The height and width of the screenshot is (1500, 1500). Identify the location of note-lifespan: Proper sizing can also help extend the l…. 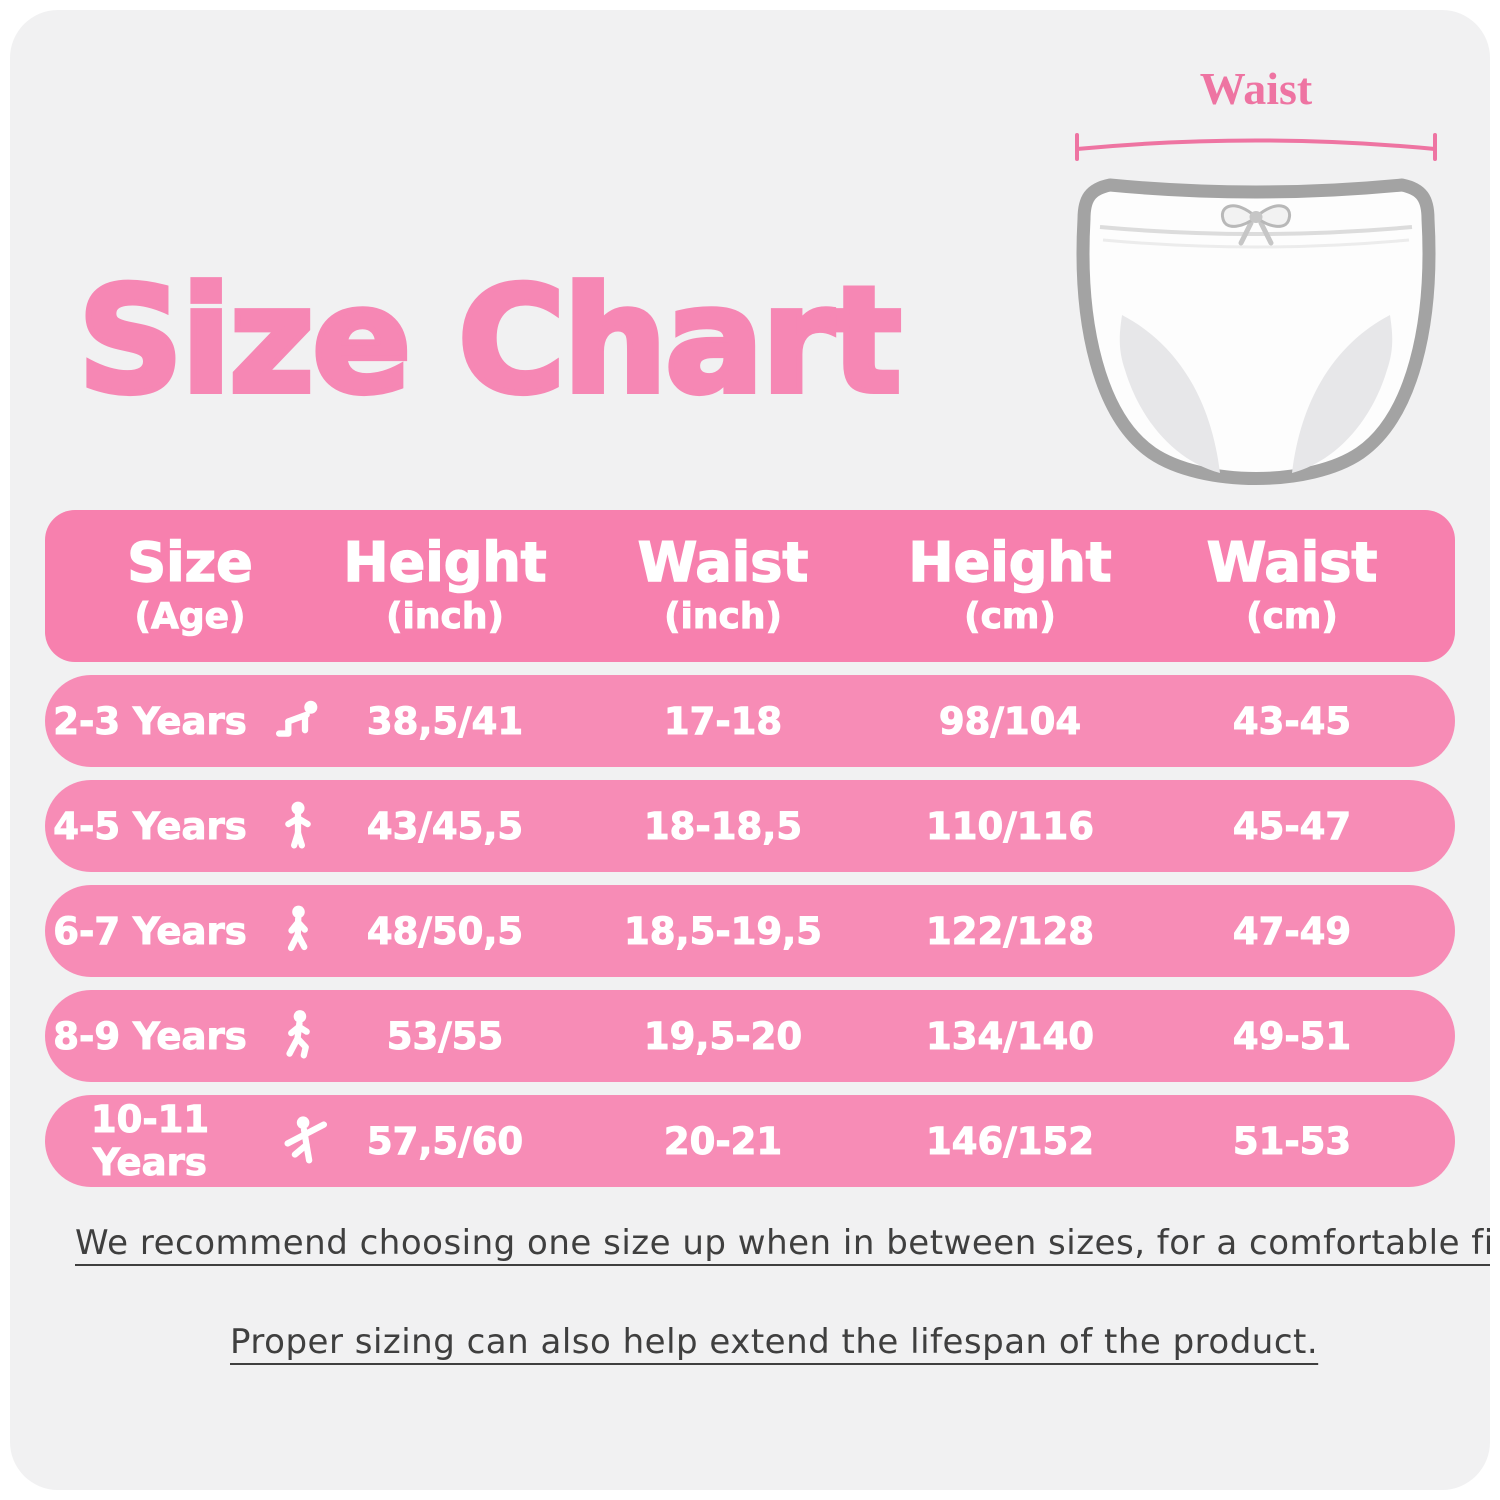
(774, 1341).